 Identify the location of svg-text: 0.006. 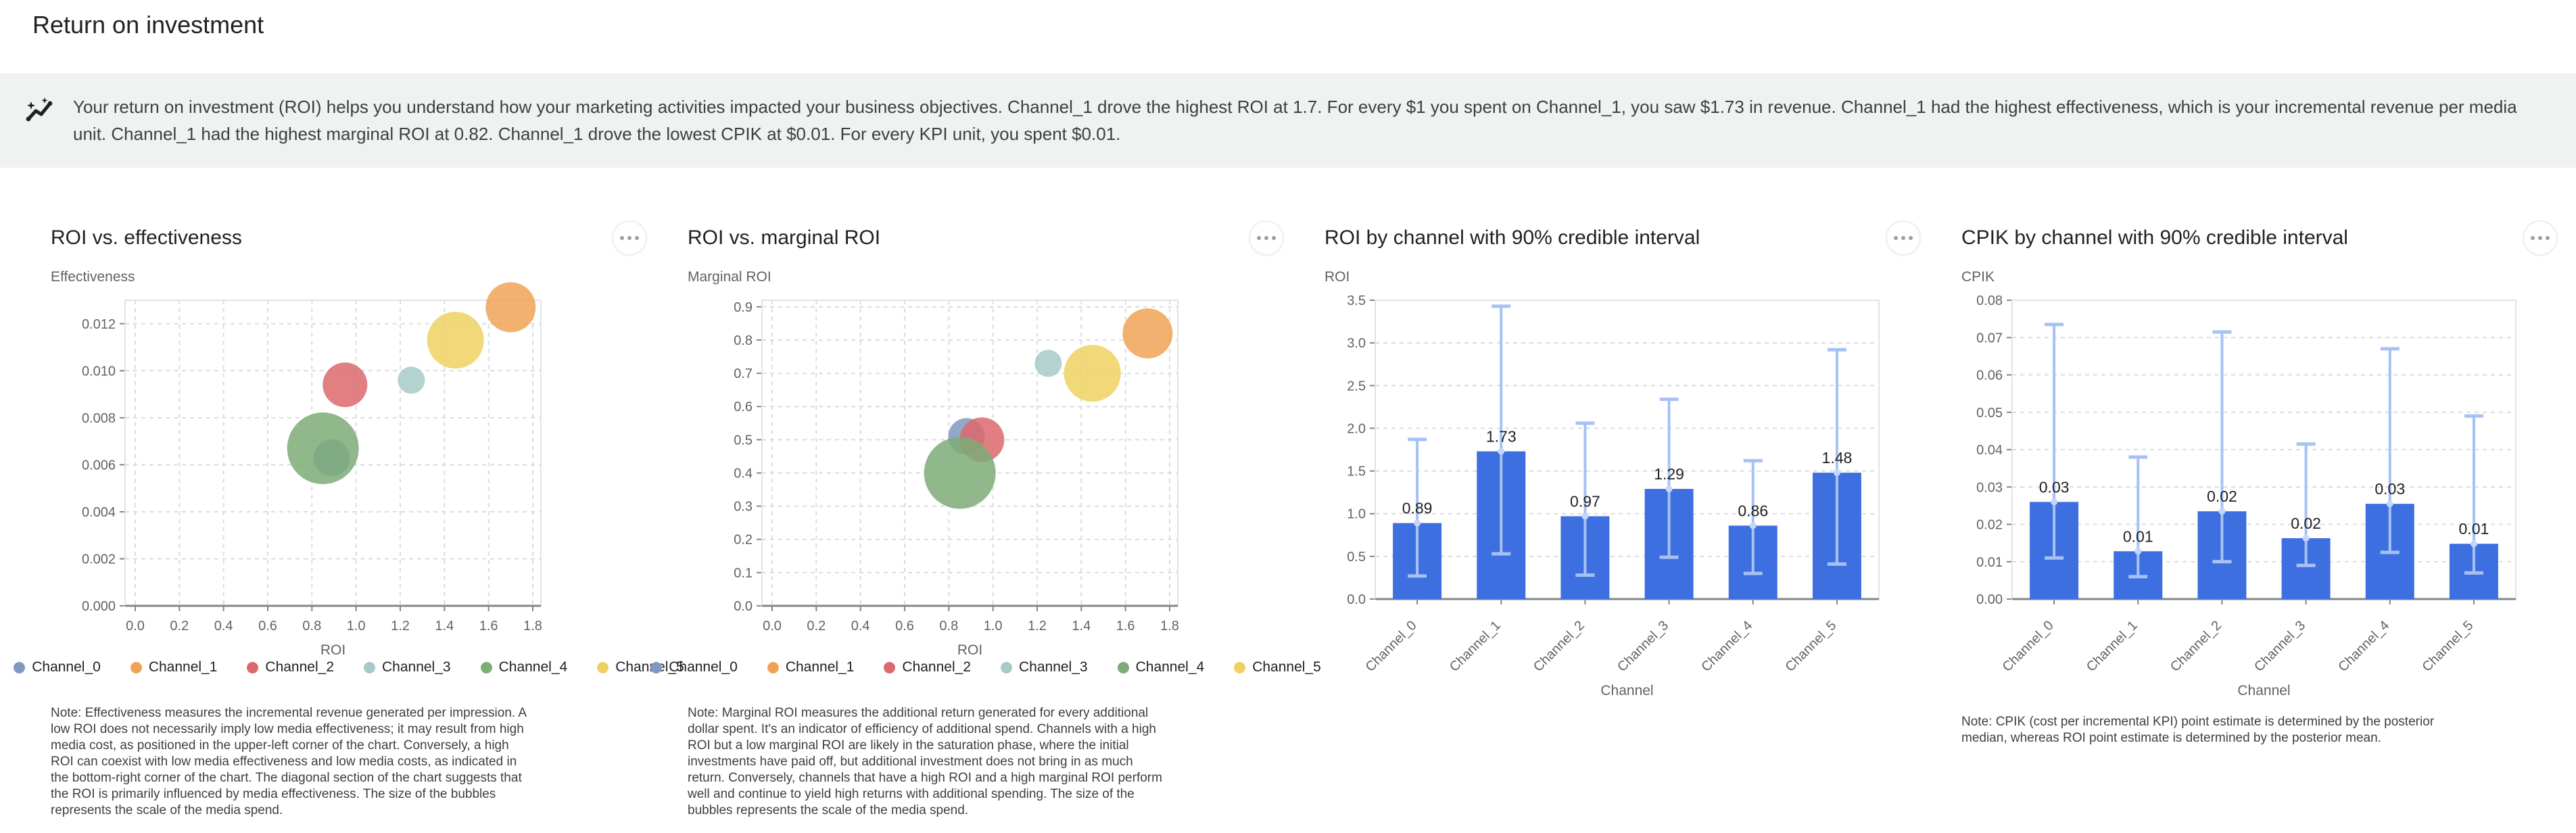
(99, 465).